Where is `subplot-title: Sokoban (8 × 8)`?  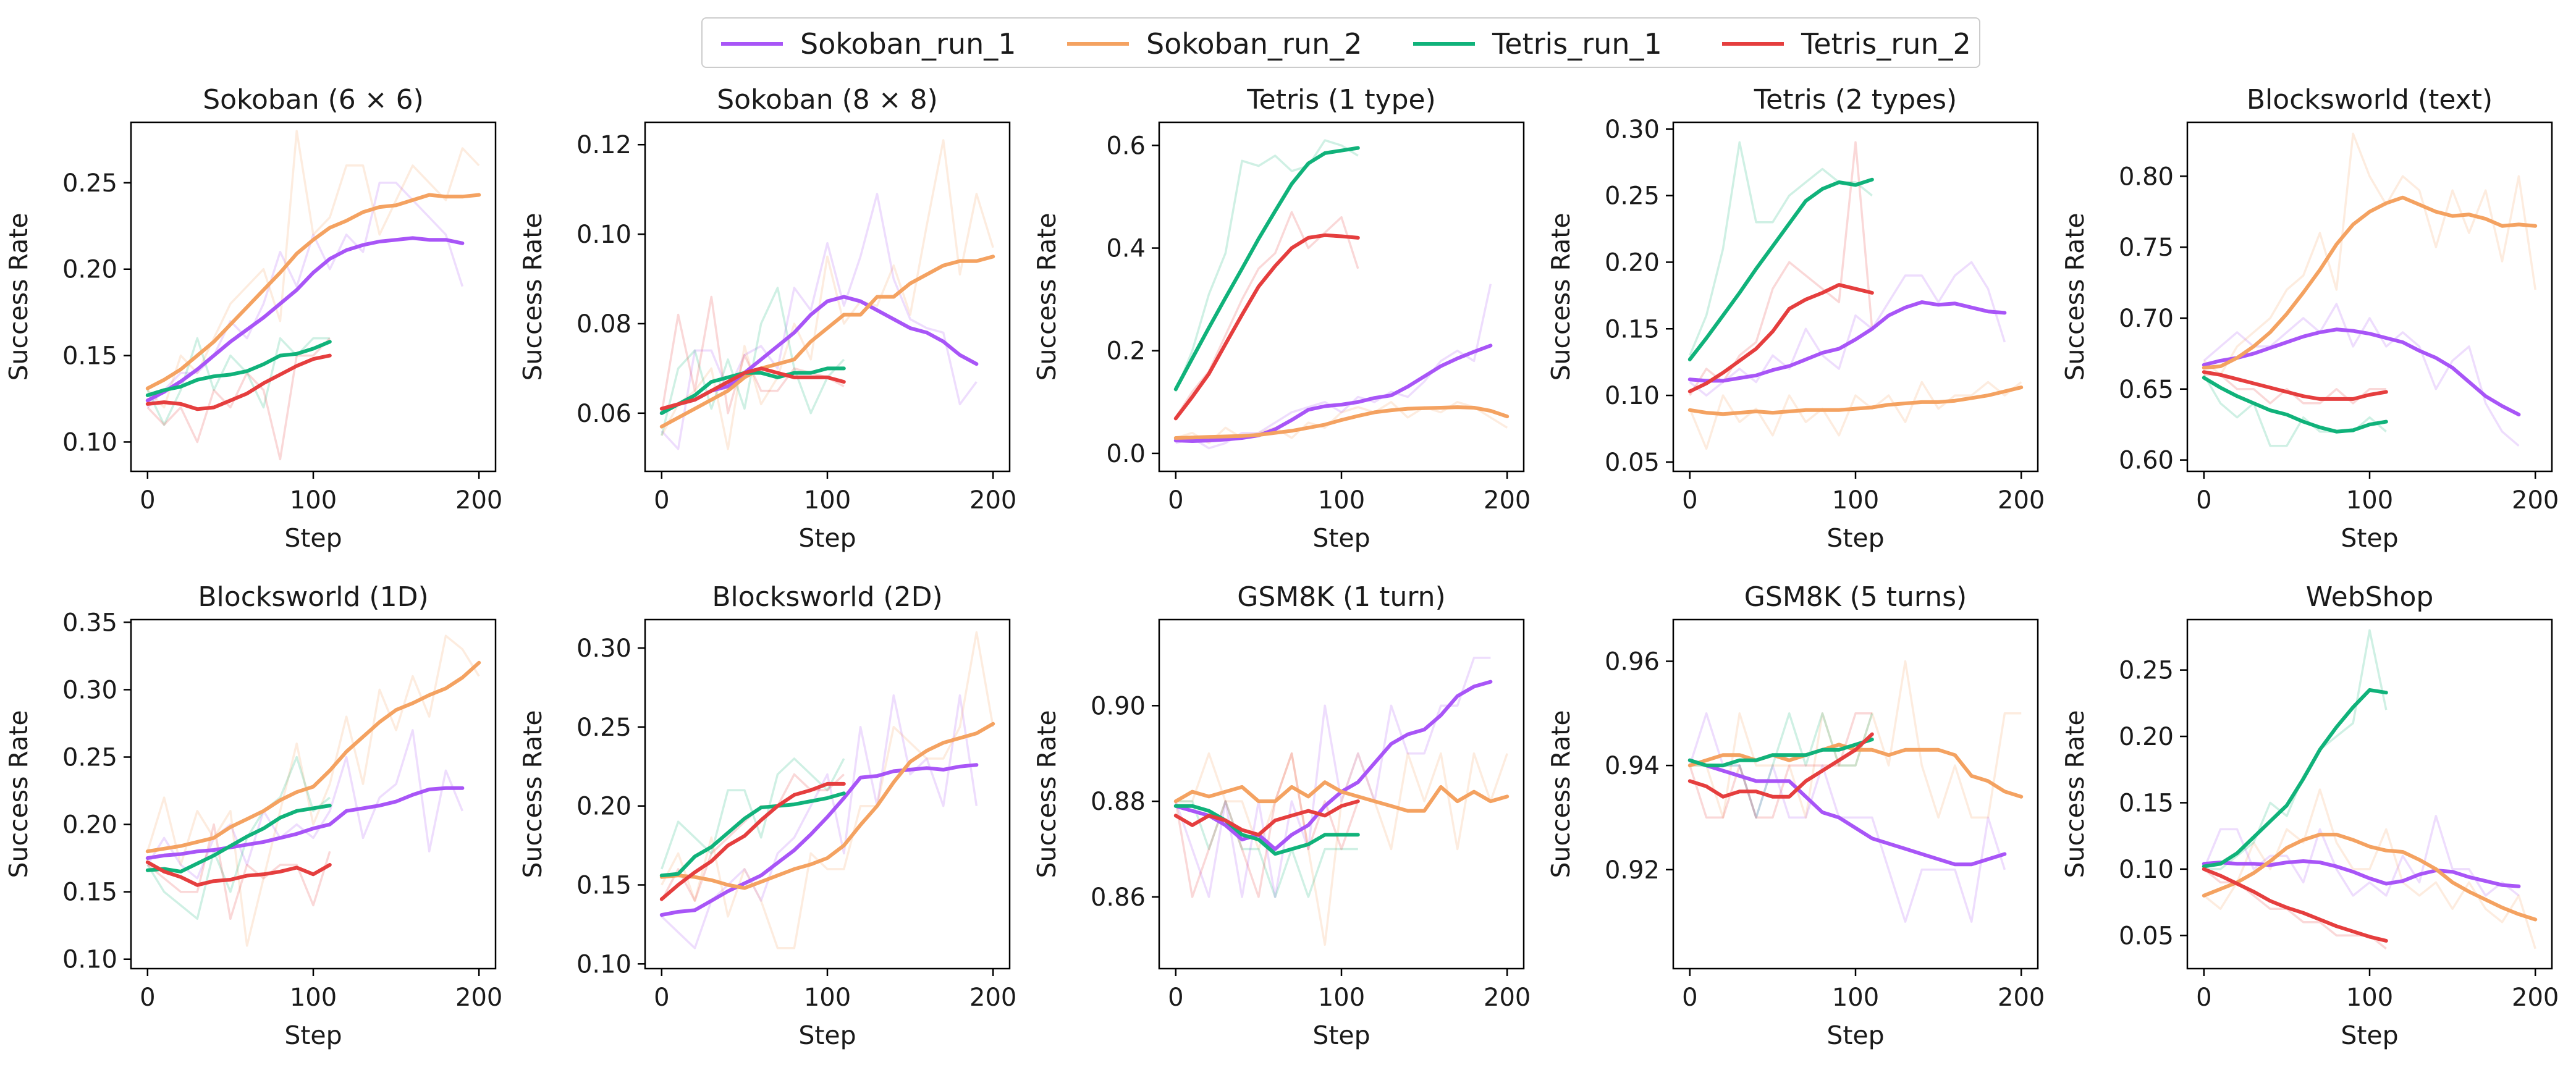
subplot-title: Sokoban (8 × 8) is located at coordinates (827, 100).